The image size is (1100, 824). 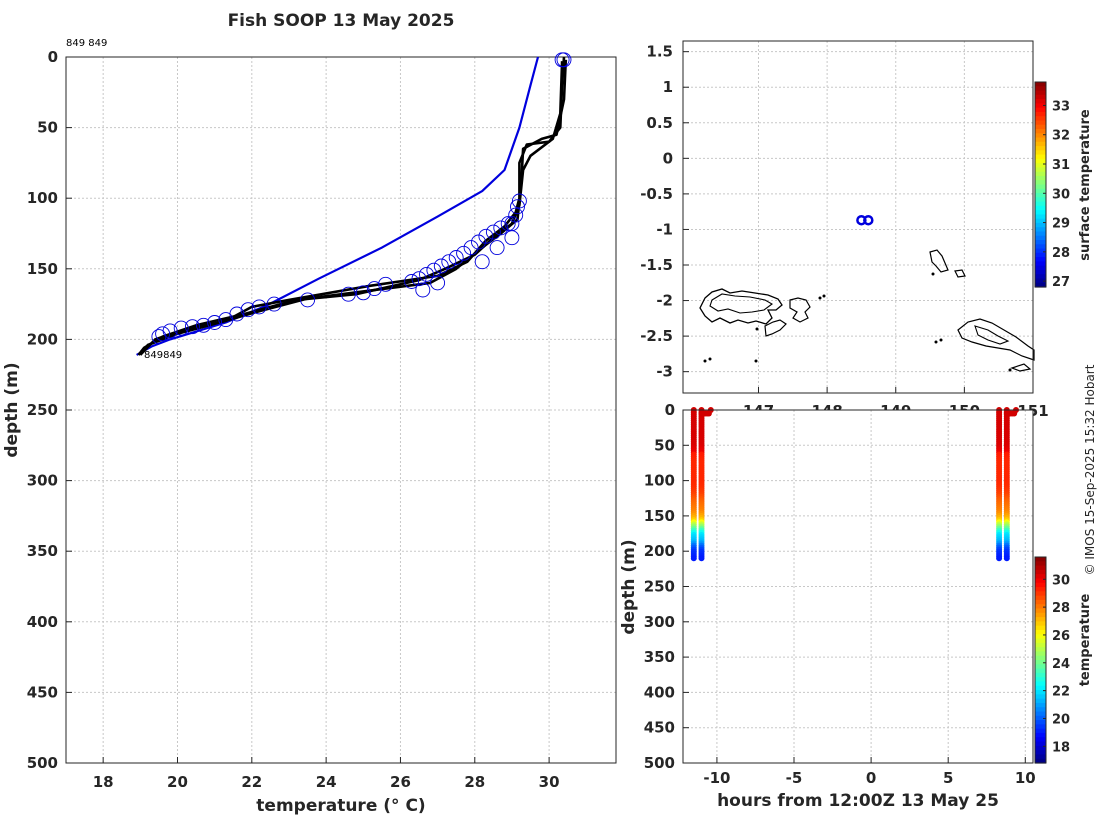 I want to click on time-depth-tick-label: 200, so click(x=659, y=551).